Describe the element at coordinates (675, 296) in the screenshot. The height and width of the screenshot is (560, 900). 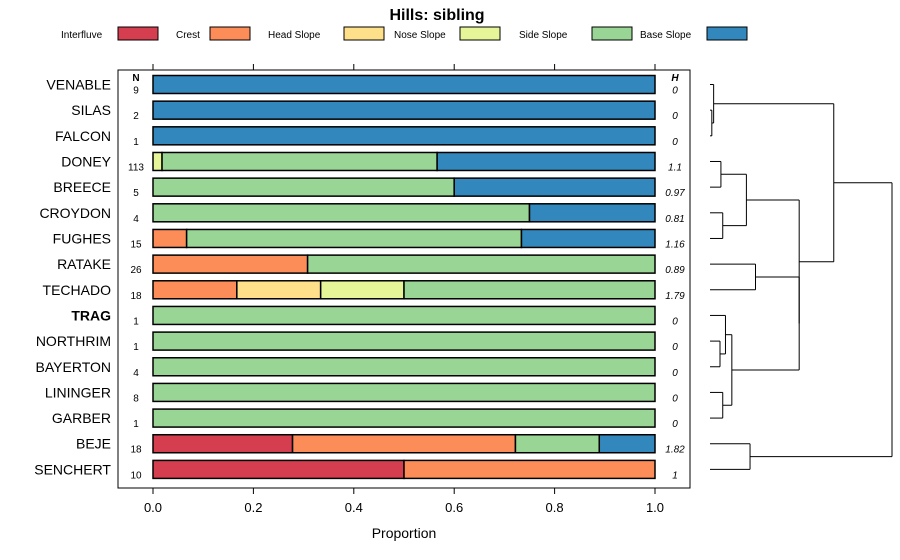
I see `h-value-techado: 1.79` at that location.